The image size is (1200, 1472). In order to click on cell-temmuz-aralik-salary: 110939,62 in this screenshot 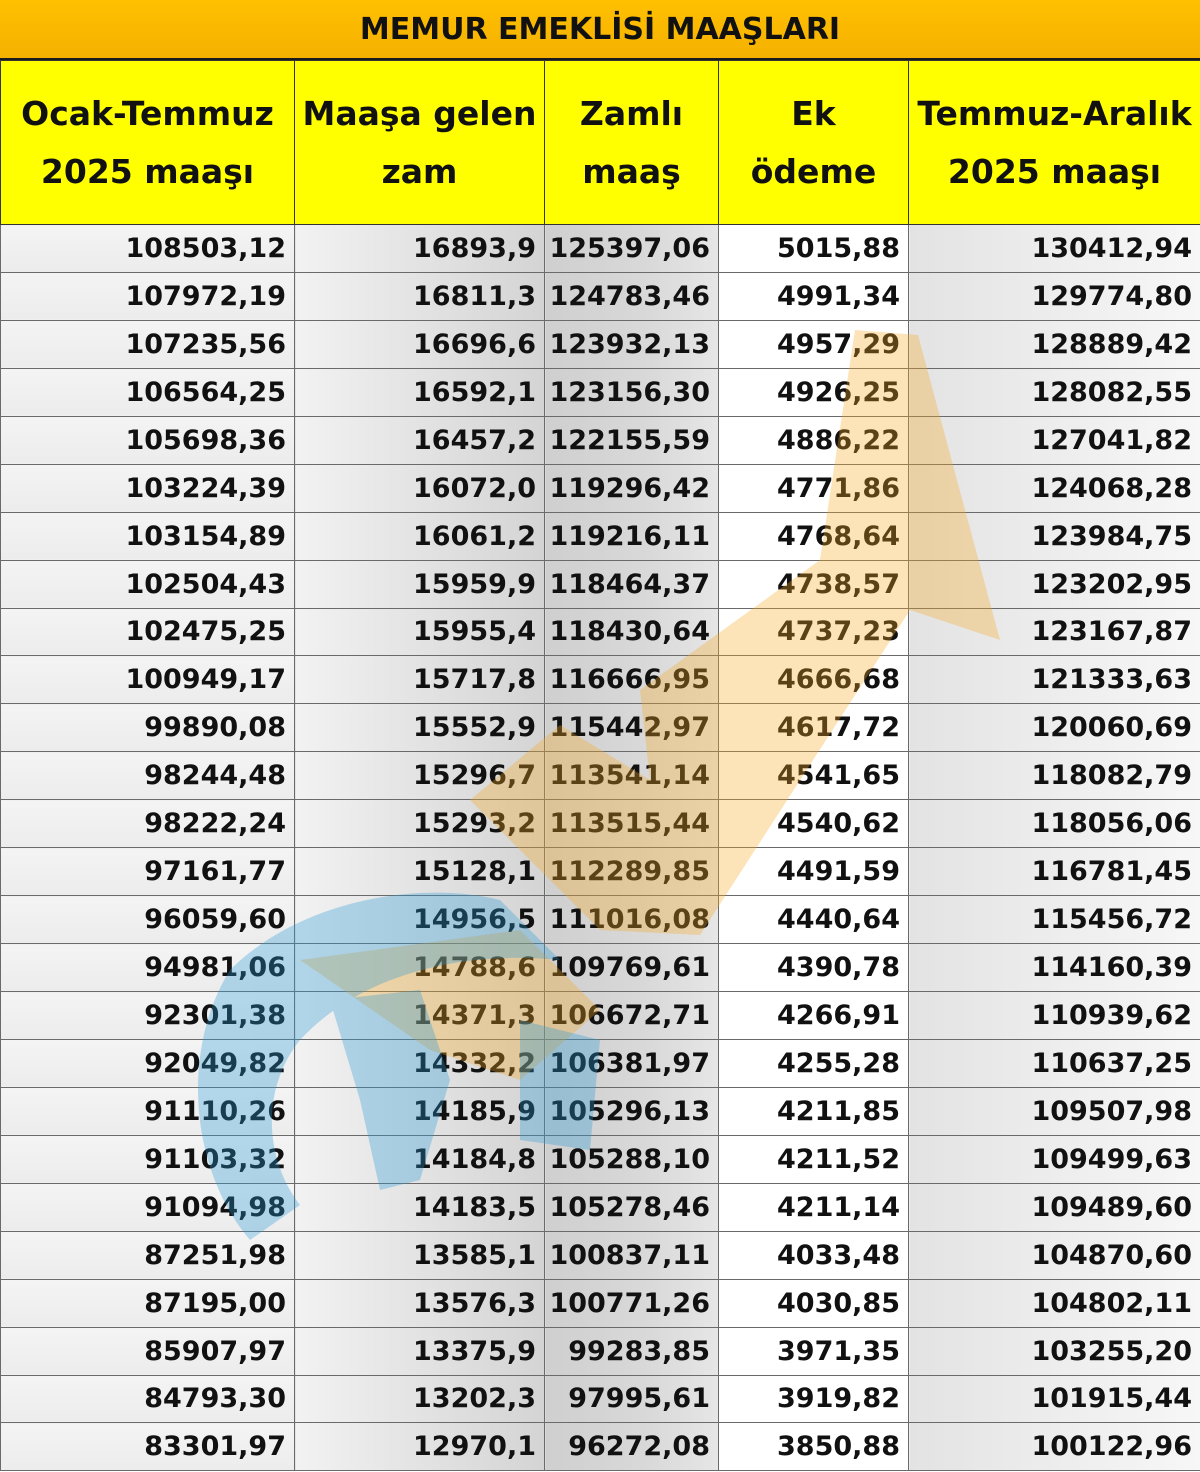, I will do `click(1054, 1015)`.